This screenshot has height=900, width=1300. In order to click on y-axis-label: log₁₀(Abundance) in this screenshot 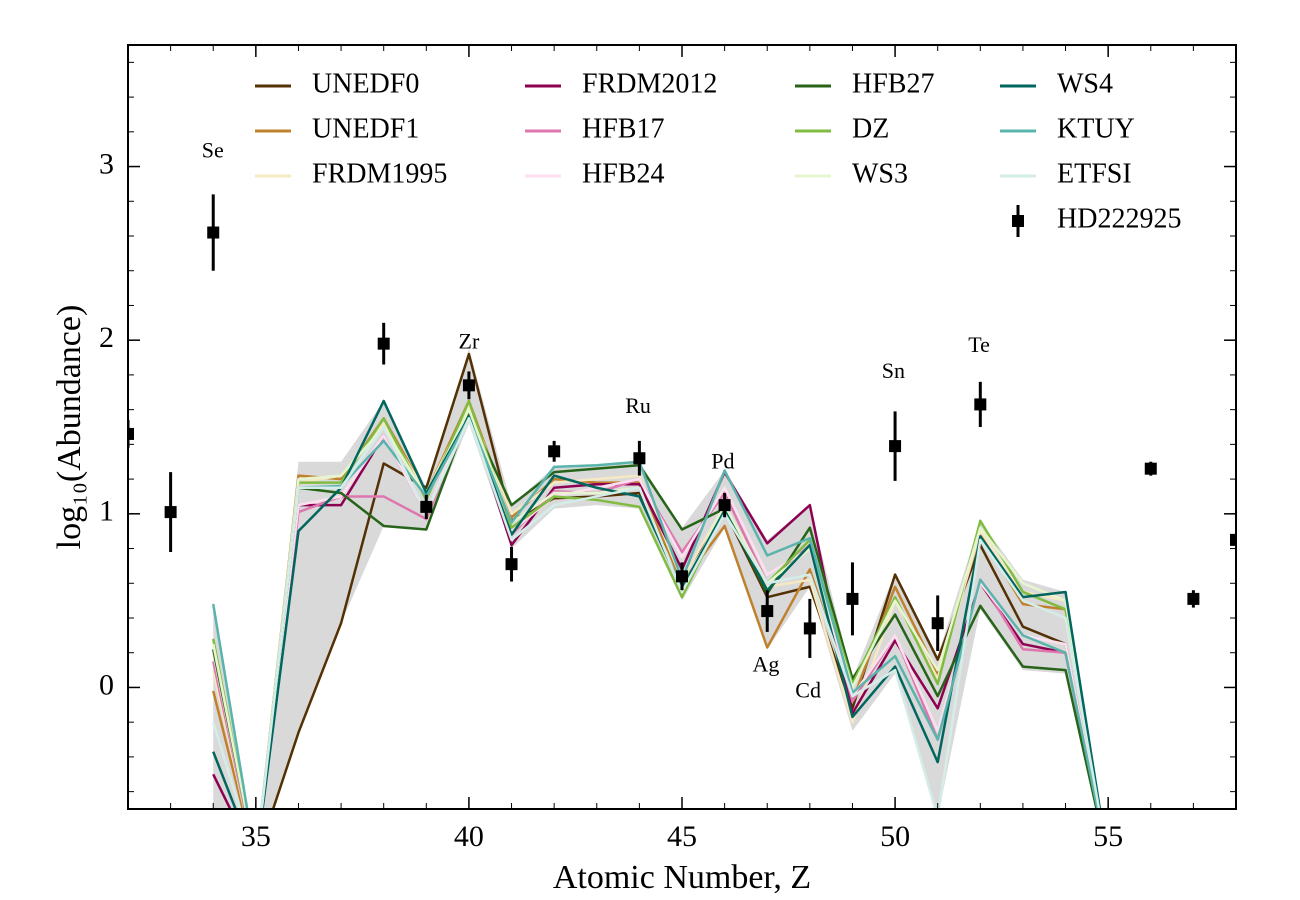, I will do `click(69, 427)`.